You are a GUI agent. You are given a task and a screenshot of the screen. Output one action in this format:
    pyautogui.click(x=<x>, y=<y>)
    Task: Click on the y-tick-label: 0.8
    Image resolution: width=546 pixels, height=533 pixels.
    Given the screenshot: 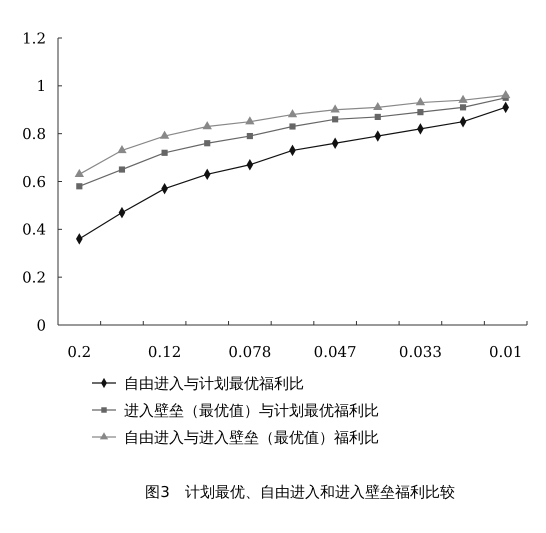 What is the action you would take?
    pyautogui.click(x=34, y=133)
    